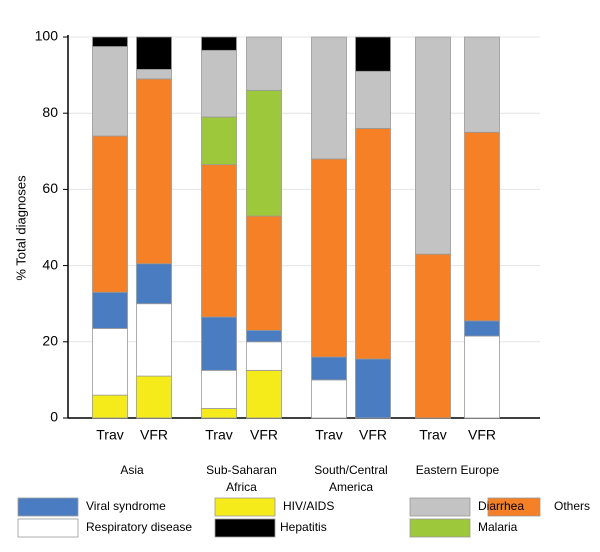 This screenshot has height=552, width=600. Describe the element at coordinates (50, 112) in the screenshot. I see `y-tick-label: 80` at that location.